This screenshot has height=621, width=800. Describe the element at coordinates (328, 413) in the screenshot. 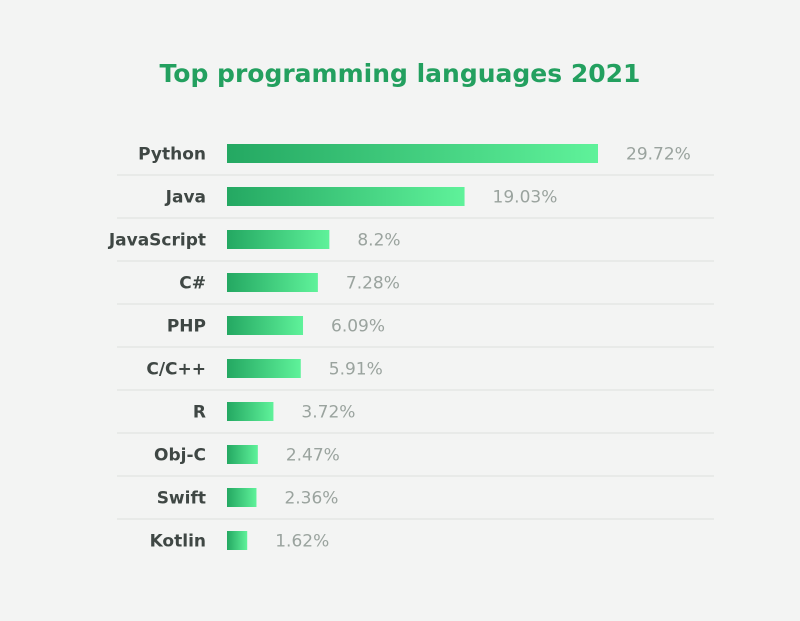

I see `value-label: 3.72%` at that location.